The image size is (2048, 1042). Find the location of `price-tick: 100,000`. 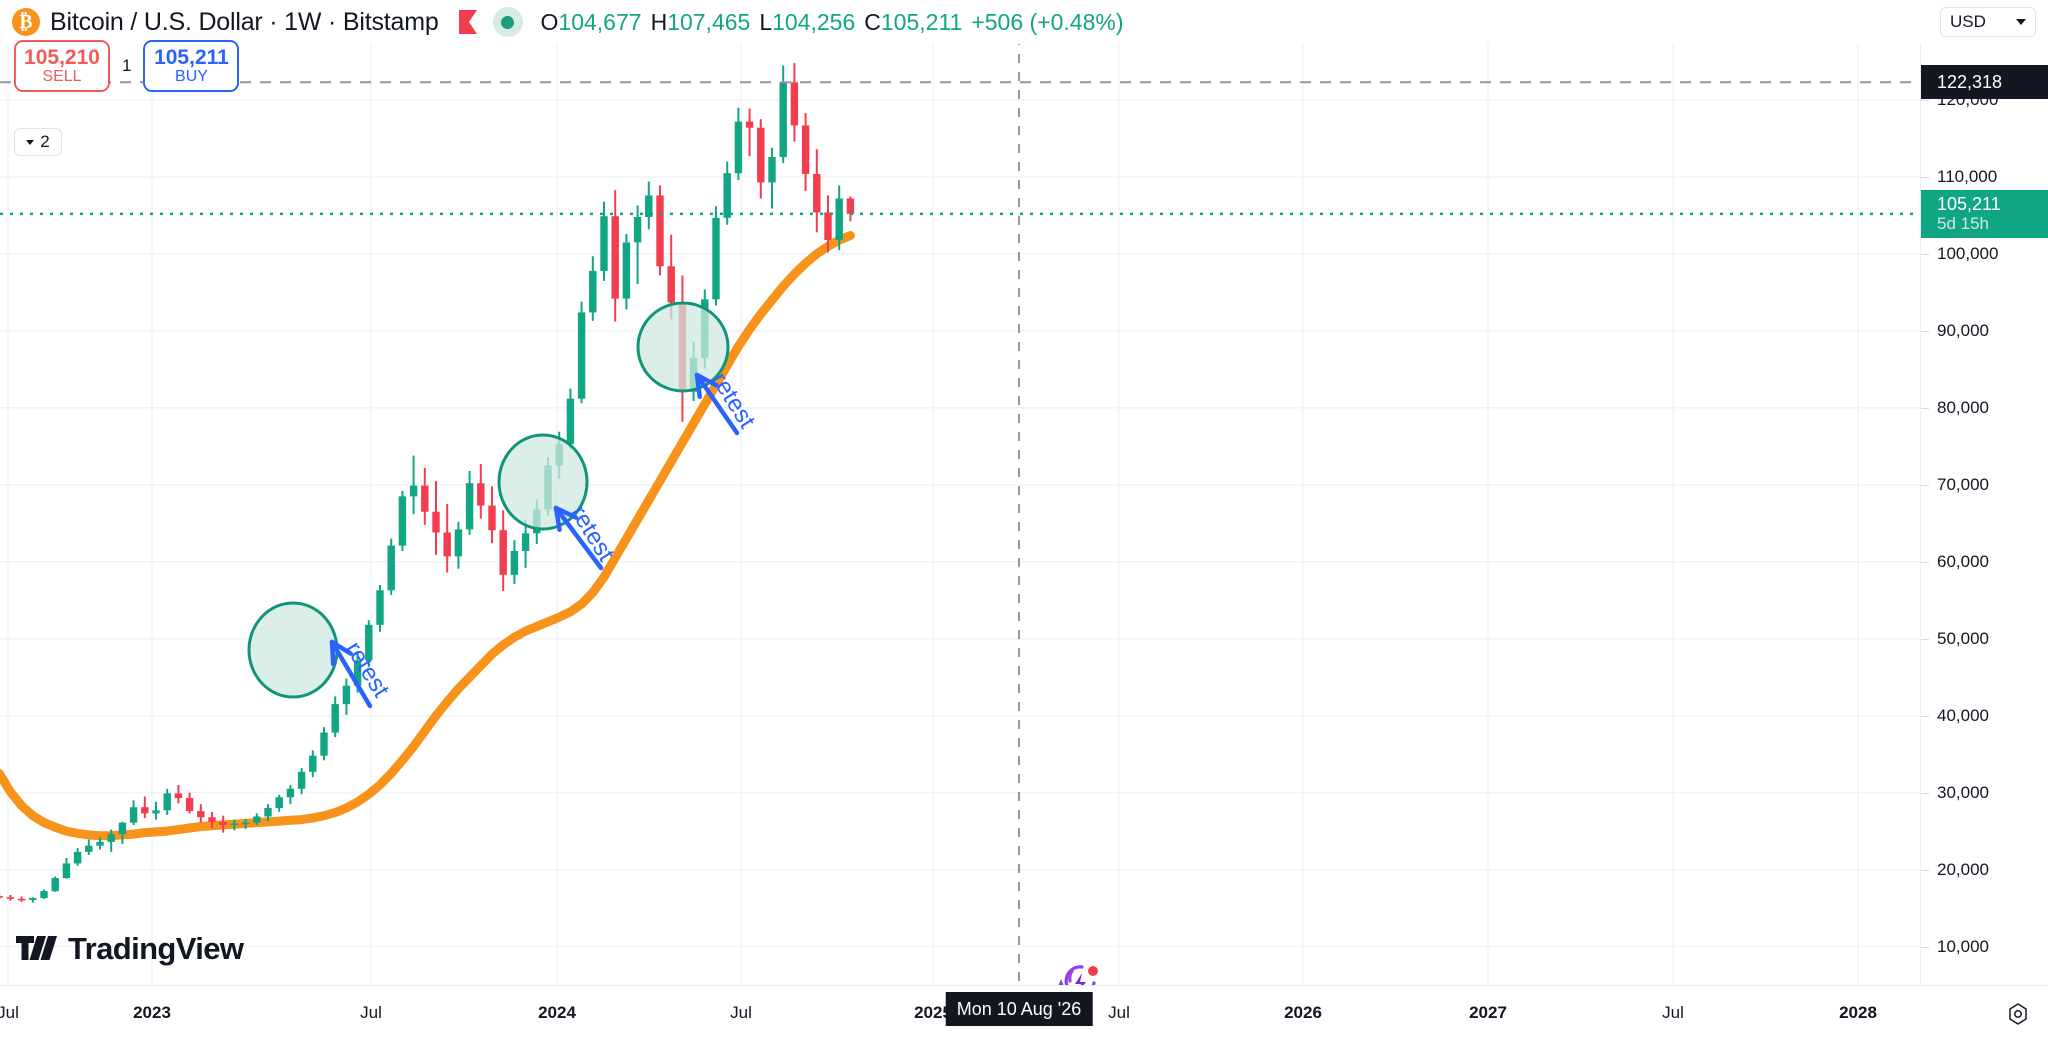

price-tick: 100,000 is located at coordinates (1968, 253).